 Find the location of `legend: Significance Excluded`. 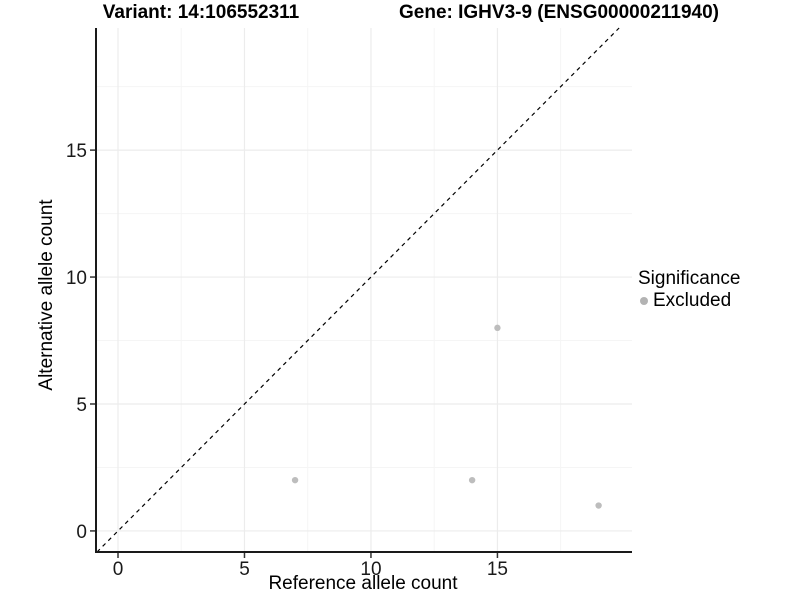

legend: Significance Excluded is located at coordinates (689, 289).